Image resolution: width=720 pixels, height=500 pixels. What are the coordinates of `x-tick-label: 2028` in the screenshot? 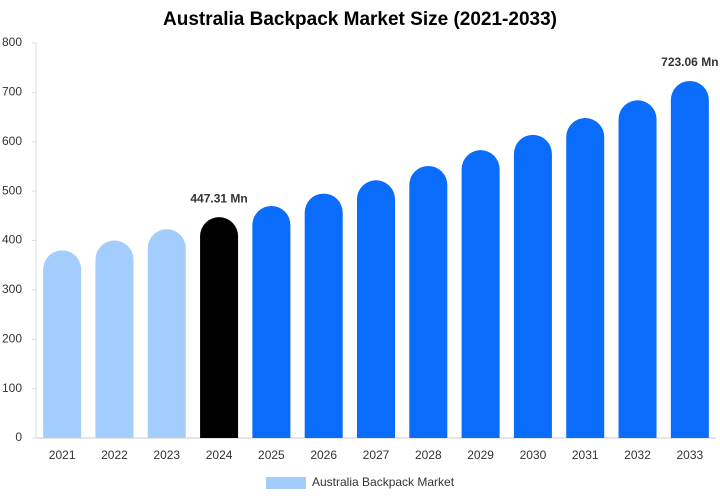 It's located at (428, 455).